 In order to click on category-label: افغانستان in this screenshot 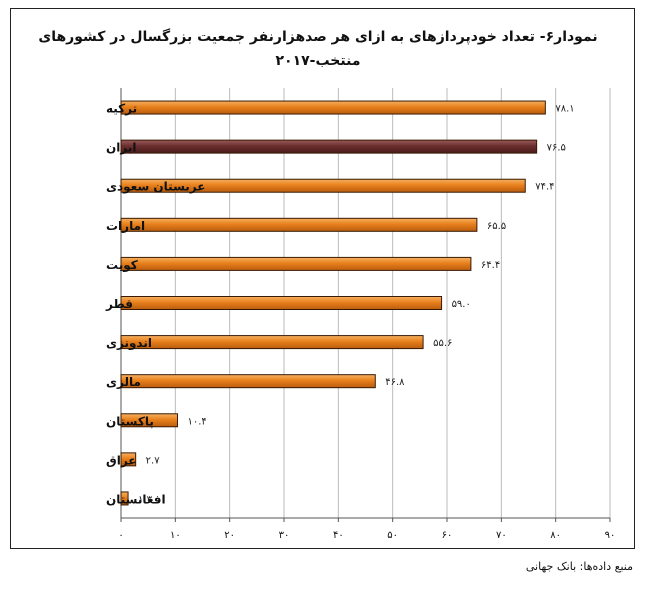, I will do `click(136, 499)`.